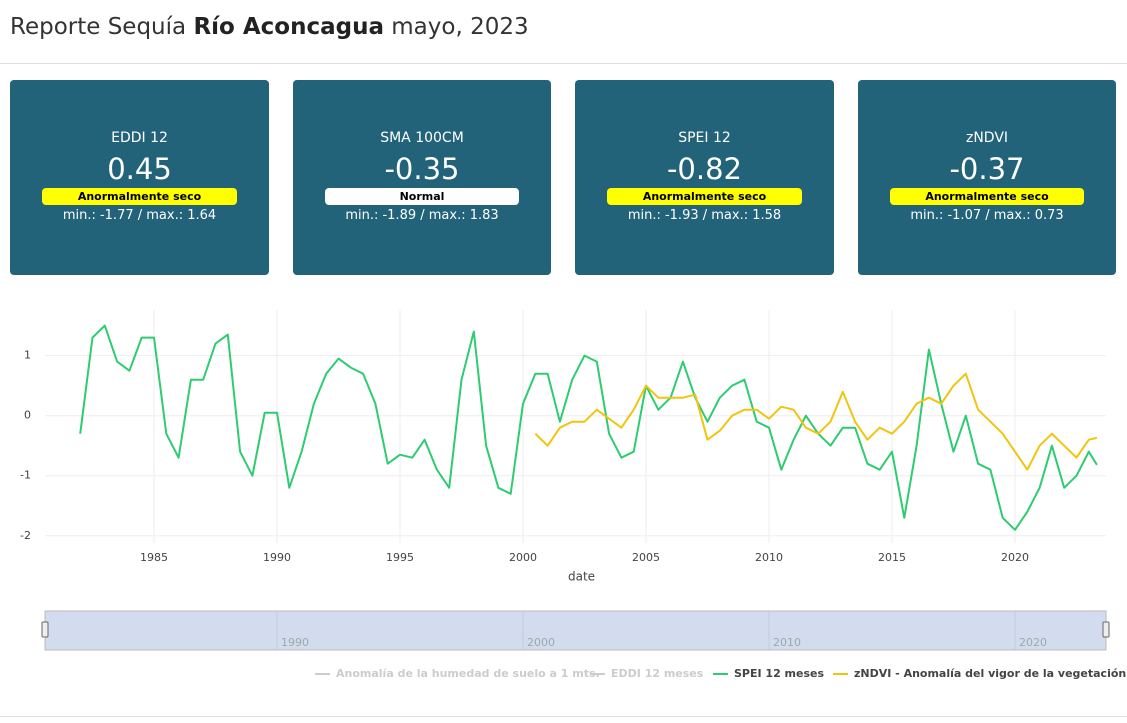 Image resolution: width=1127 pixels, height=723 pixels. Describe the element at coordinates (657, 673) in the screenshot. I see `legend-label: EDDI 12 meses` at that location.